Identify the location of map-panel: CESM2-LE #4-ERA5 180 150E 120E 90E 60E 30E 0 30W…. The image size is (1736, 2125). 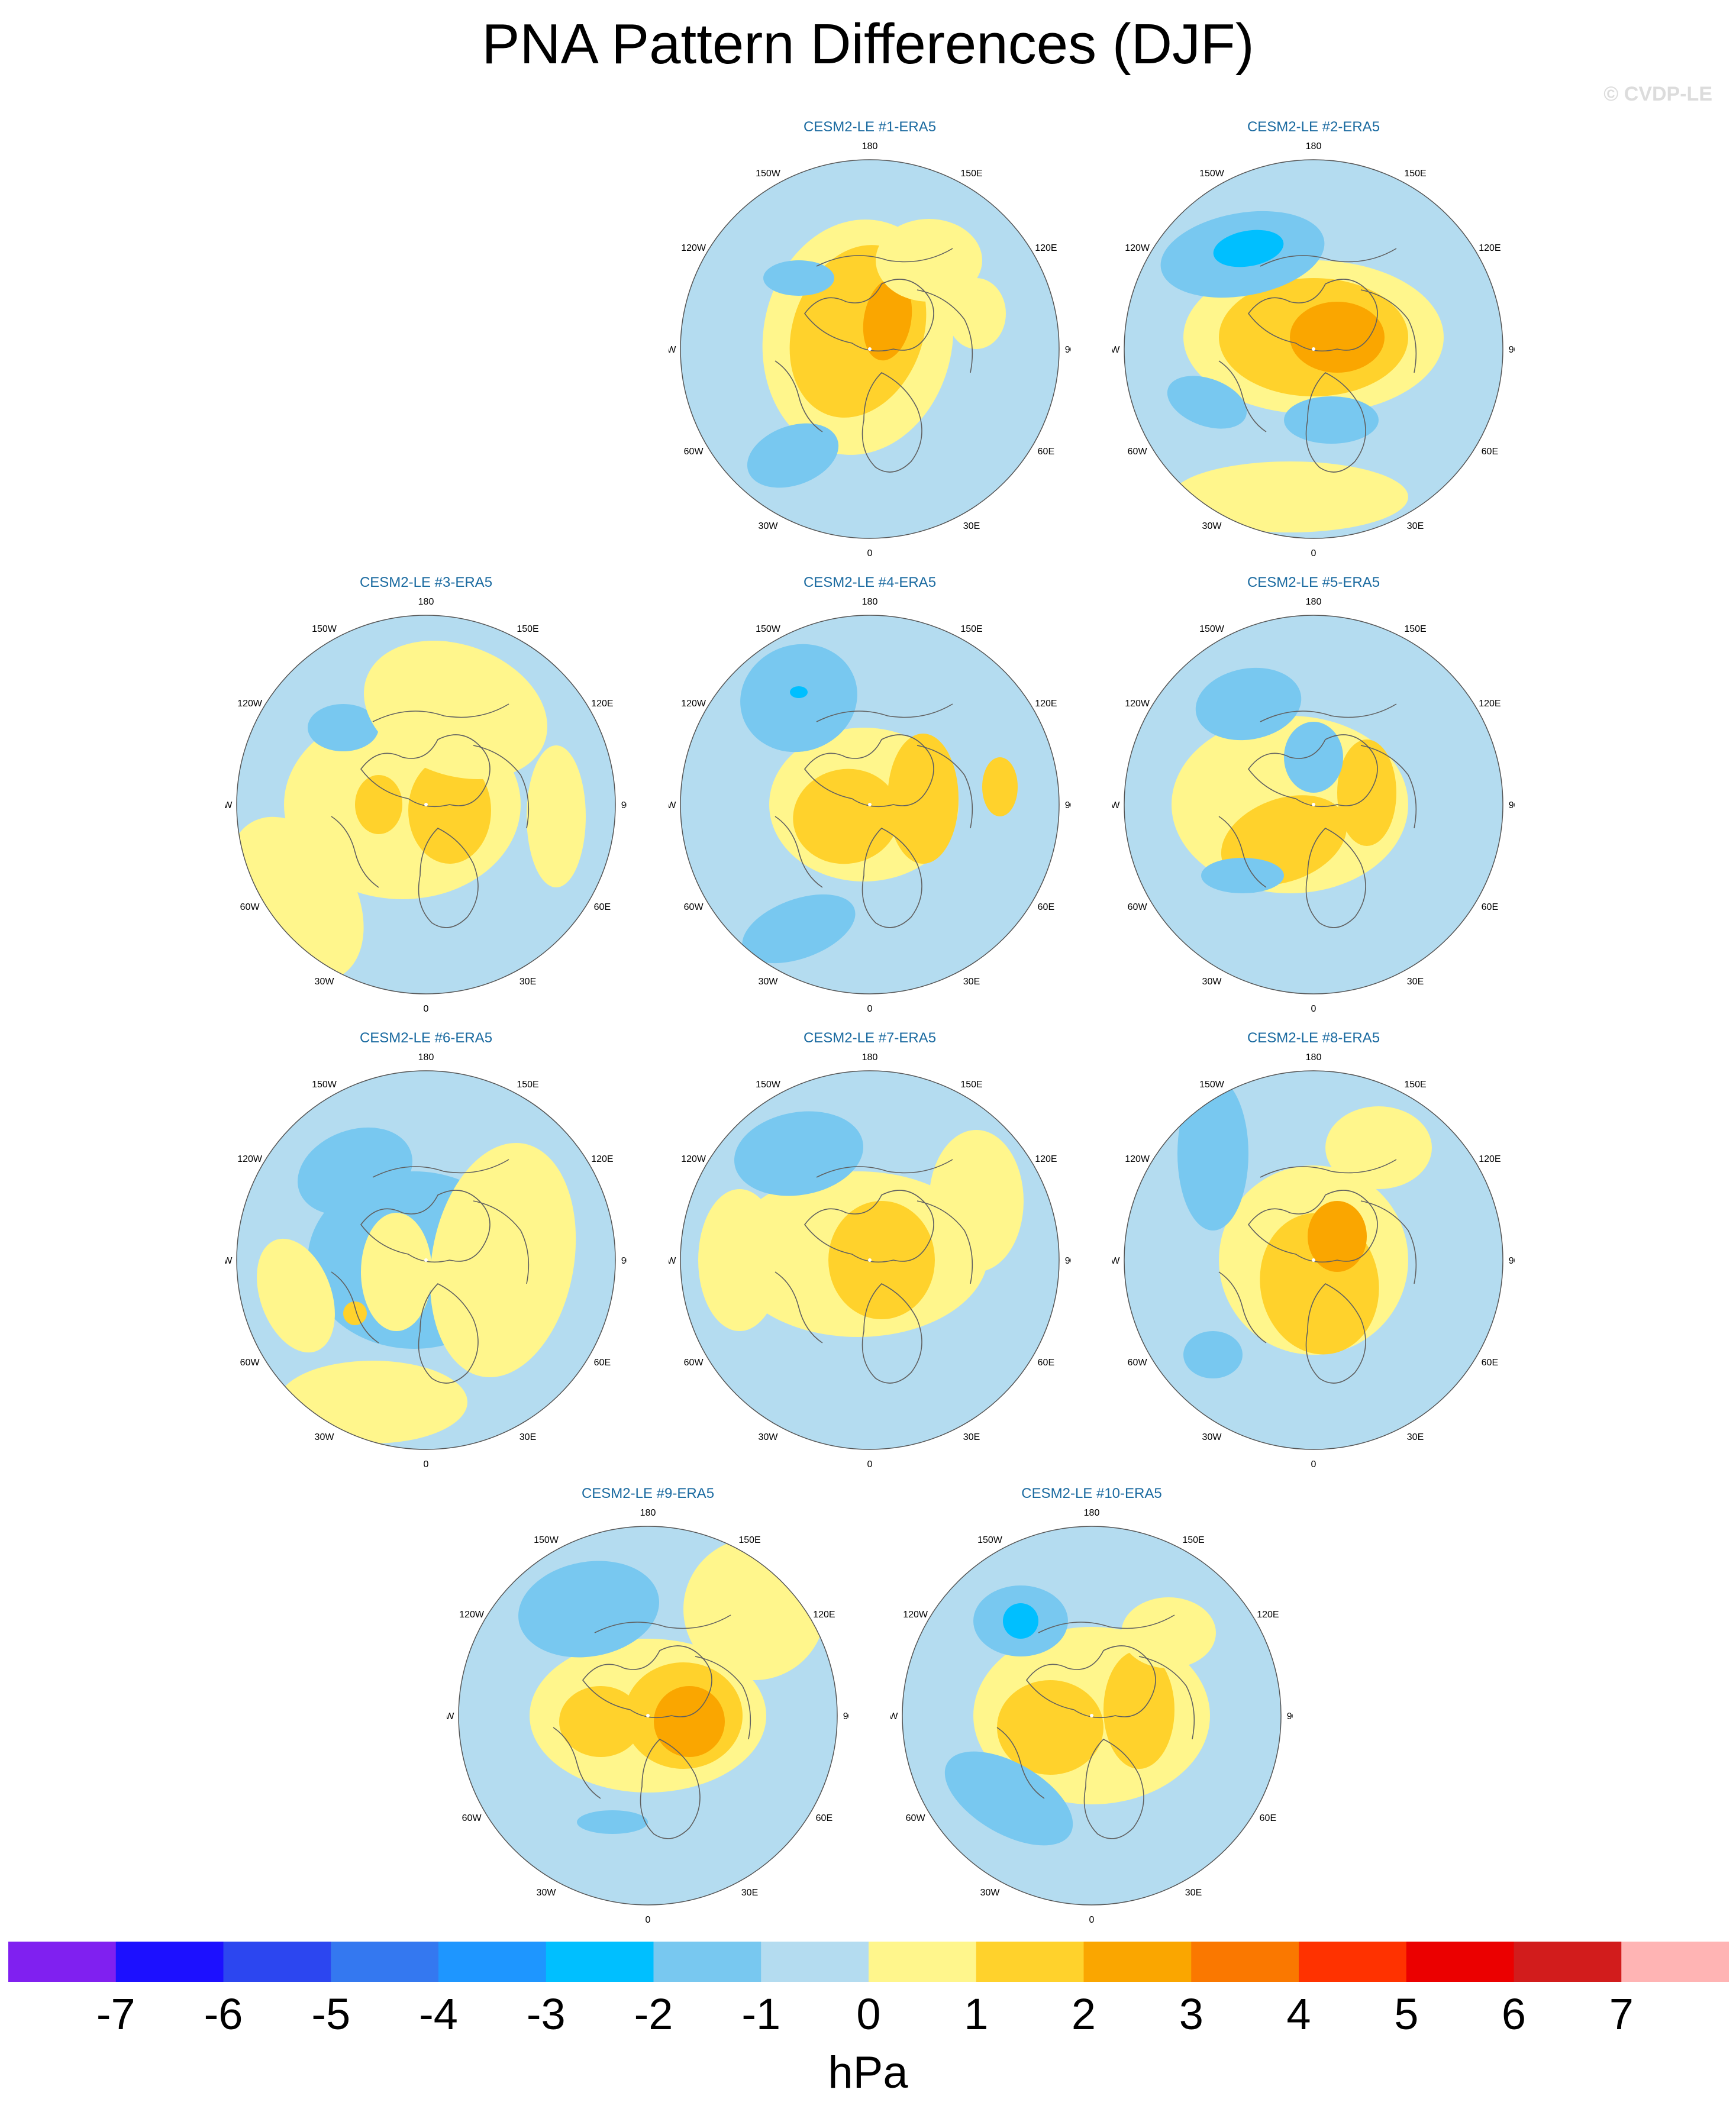
(870, 793).